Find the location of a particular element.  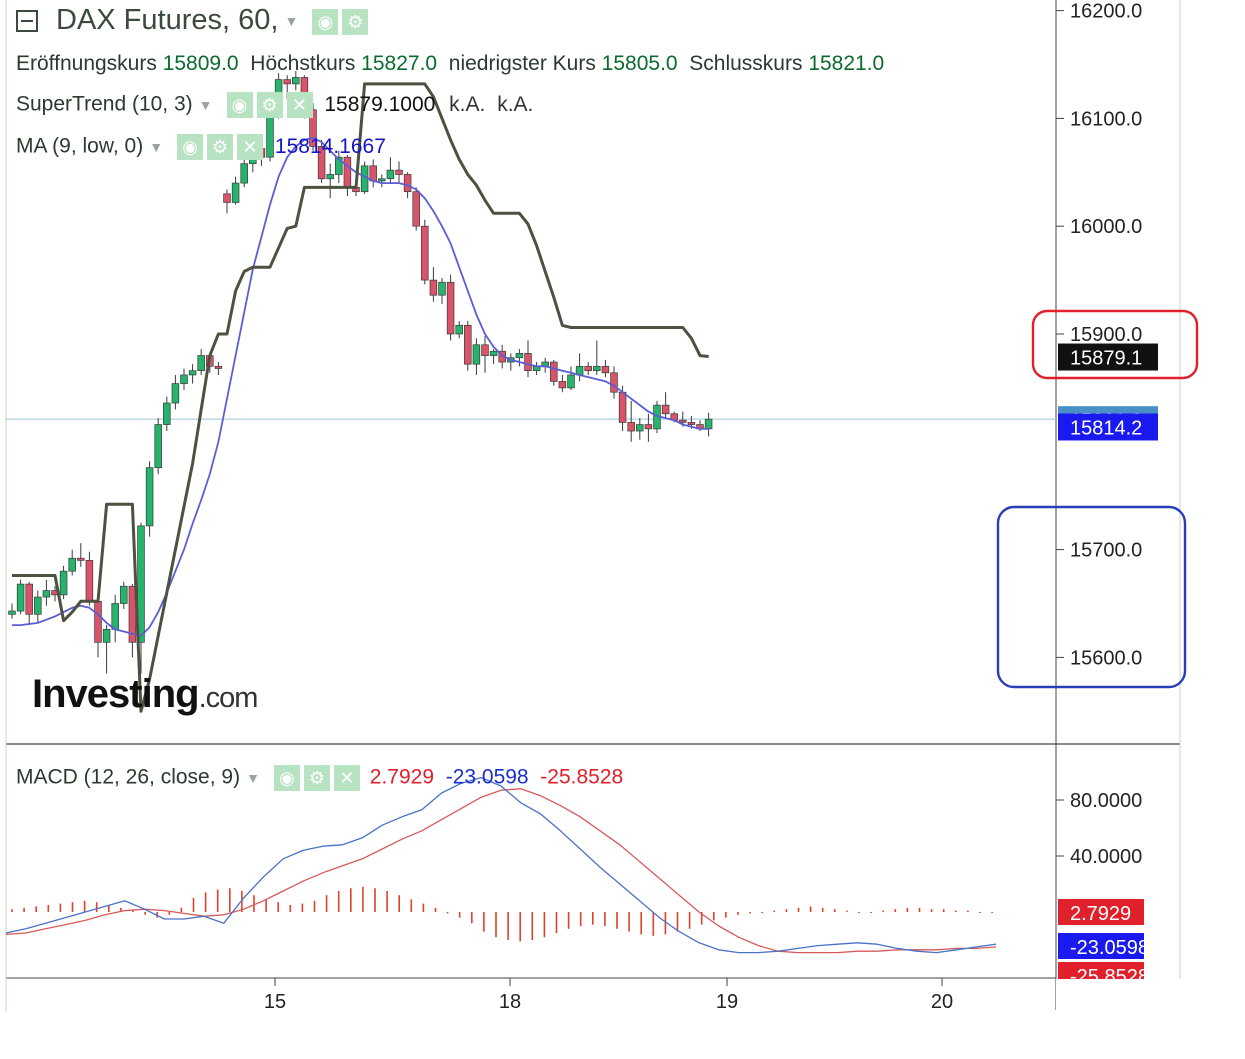

macd-value-1: 2.7929 is located at coordinates (402, 777).